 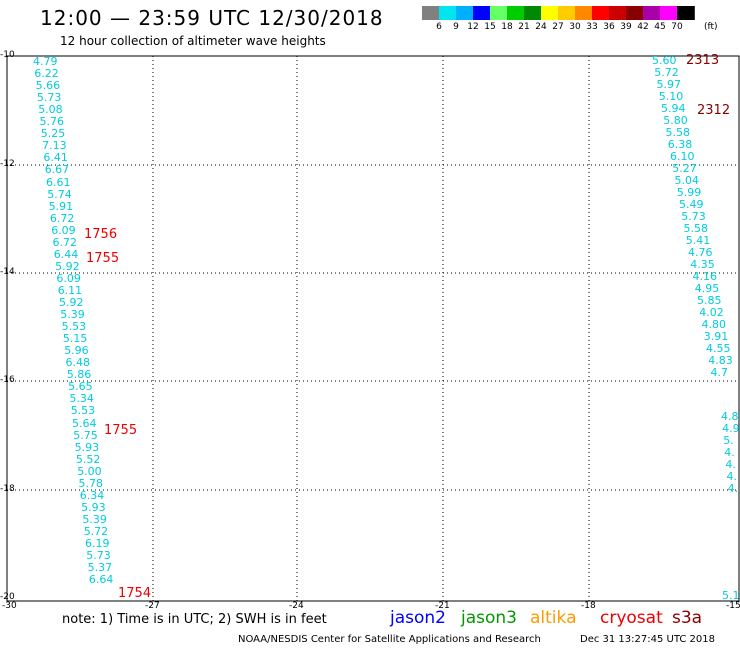 What do you see at coordinates (671, 96) in the screenshot?
I see `wave-height-value: 5.10` at bounding box center [671, 96].